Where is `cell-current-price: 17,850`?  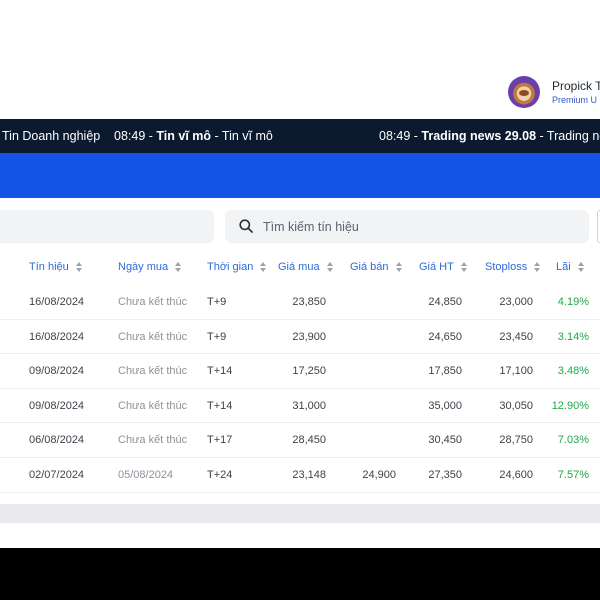
cell-current-price: 17,850 is located at coordinates (445, 371).